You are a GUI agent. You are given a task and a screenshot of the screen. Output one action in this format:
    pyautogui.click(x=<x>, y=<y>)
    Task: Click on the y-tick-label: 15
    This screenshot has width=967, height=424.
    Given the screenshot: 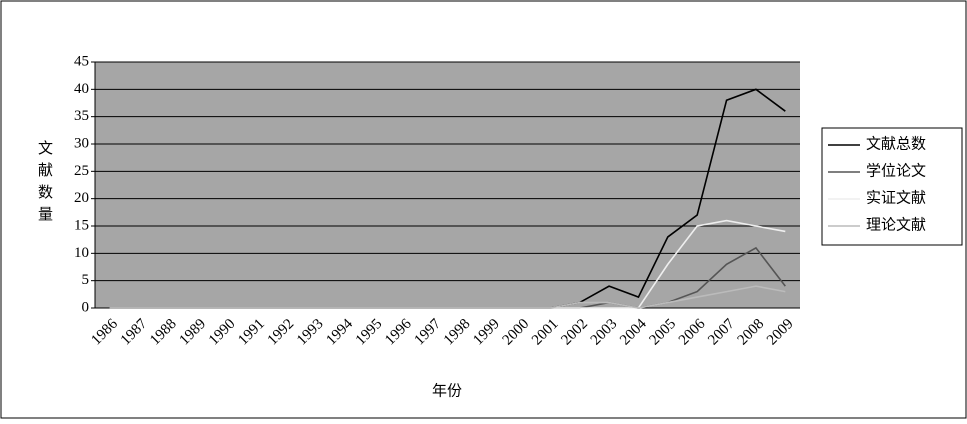 What is the action you would take?
    pyautogui.click(x=81, y=225)
    